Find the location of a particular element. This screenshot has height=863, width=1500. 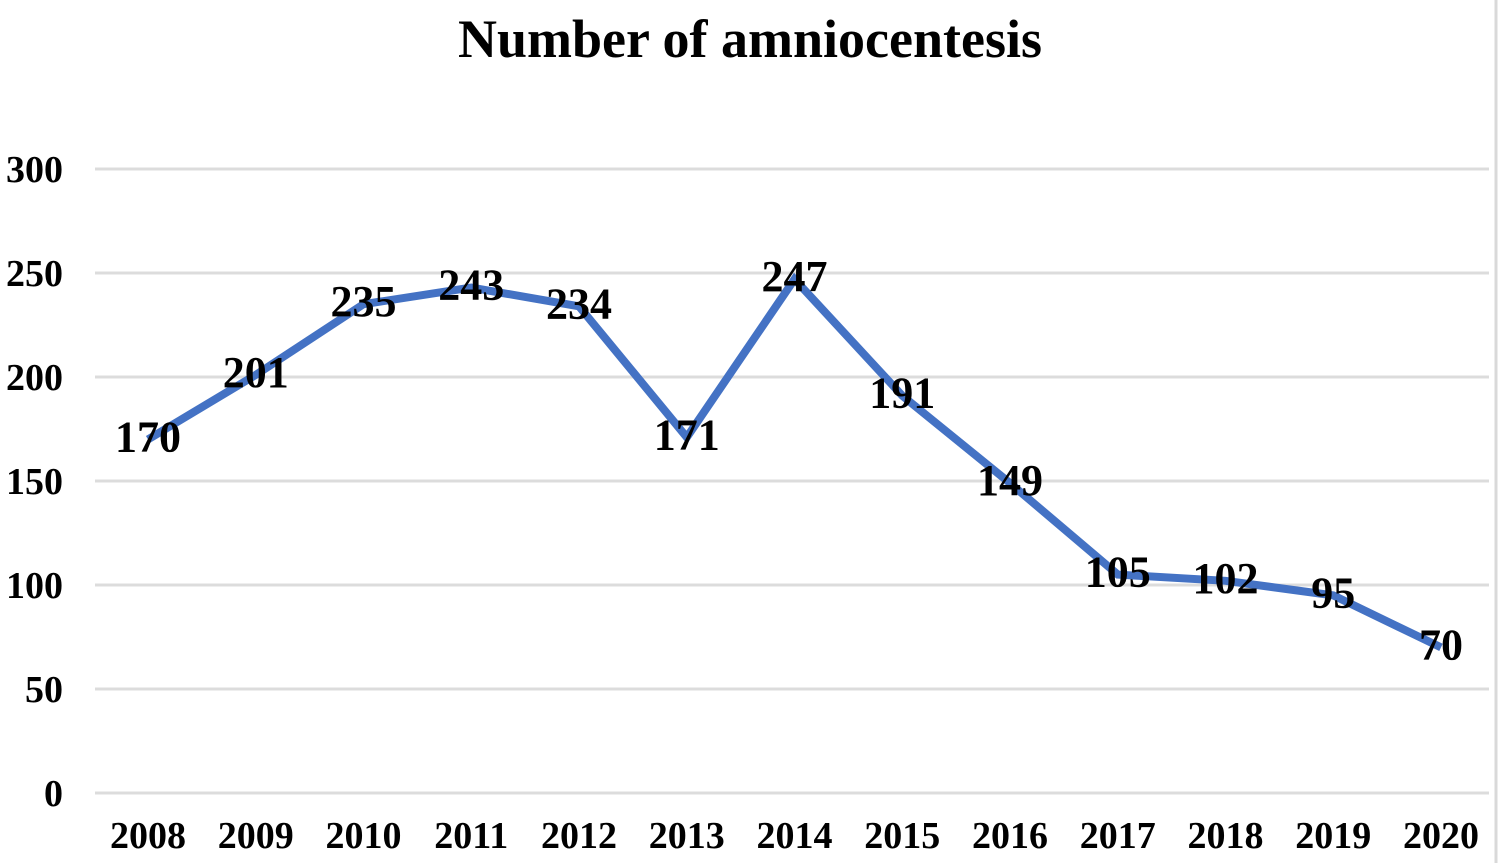

x-tick-label: 2017 is located at coordinates (1118, 836).